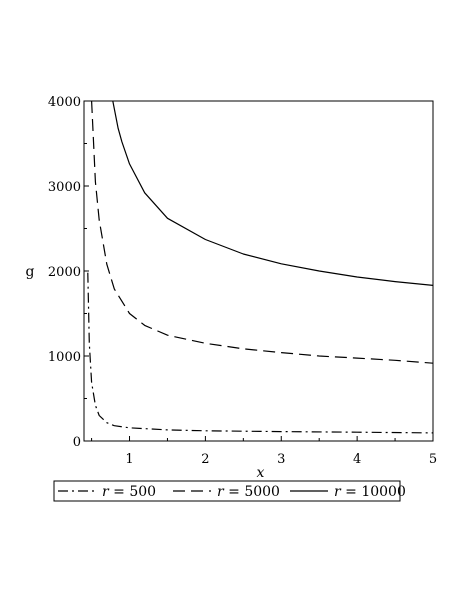 The image size is (468, 605). I want to click on y-tick-label: 1000, so click(64, 357).